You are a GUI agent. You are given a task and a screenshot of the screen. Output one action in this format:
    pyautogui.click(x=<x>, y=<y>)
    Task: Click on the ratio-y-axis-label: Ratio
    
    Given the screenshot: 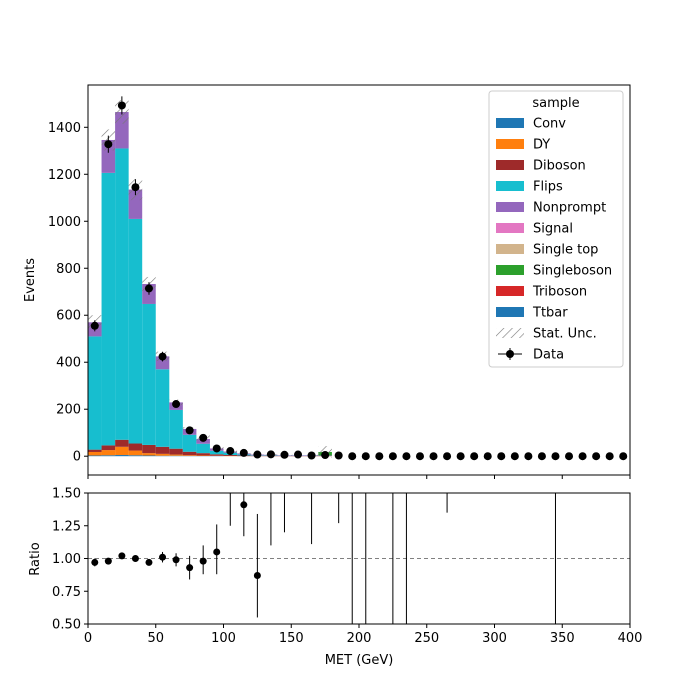 What is the action you would take?
    pyautogui.click(x=35, y=558)
    